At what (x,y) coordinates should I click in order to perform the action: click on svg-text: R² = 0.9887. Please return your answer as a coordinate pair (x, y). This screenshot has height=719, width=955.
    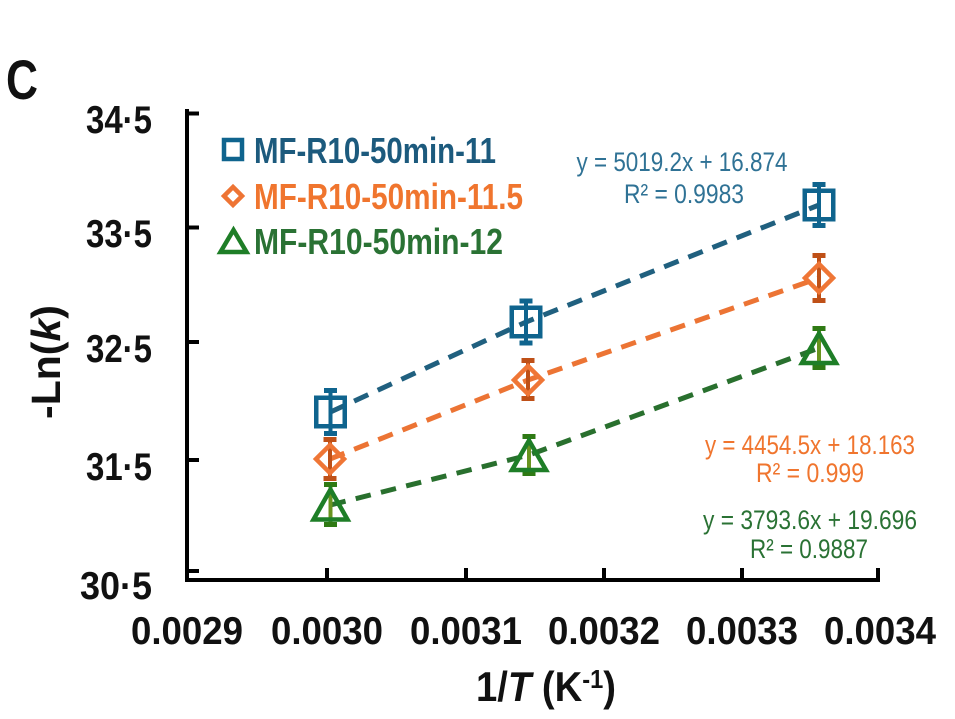
    Looking at the image, I should click on (809, 549).